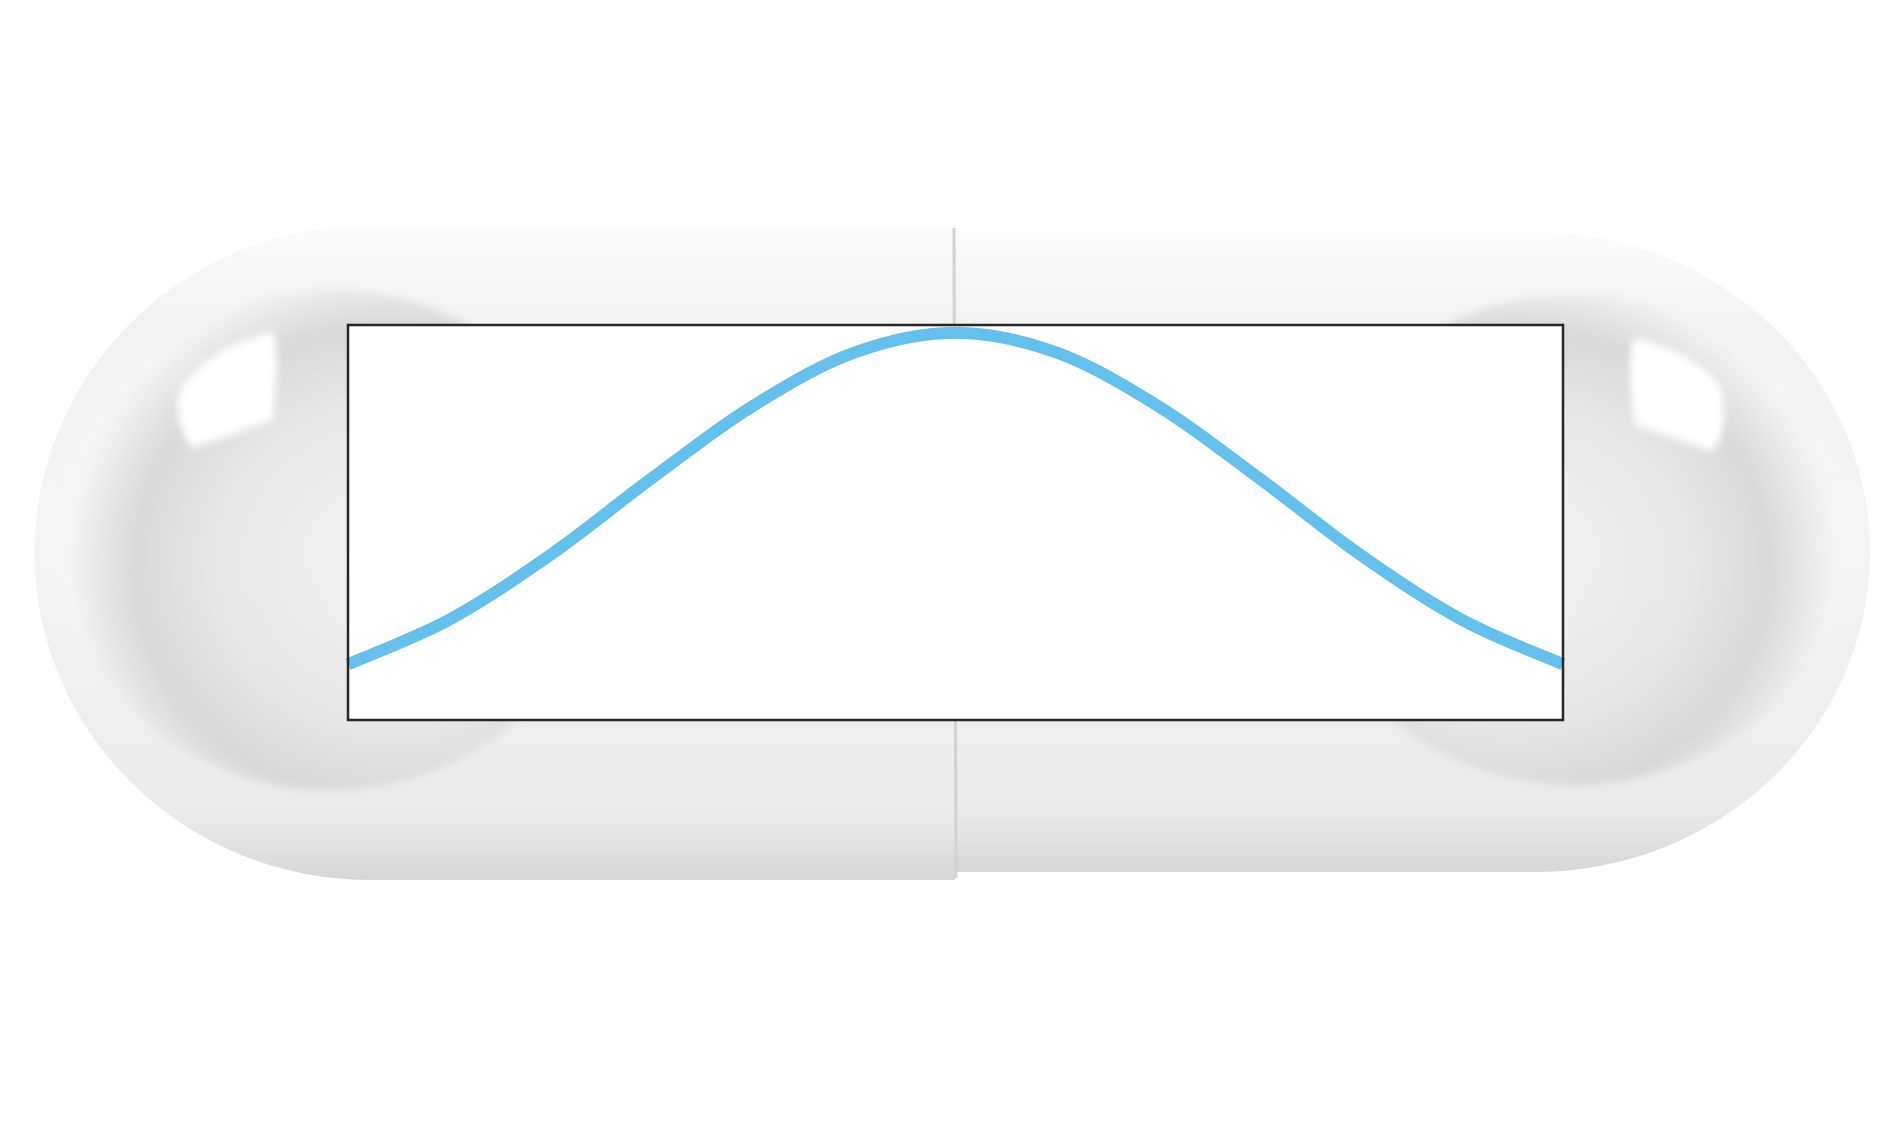 This screenshot has width=1902, height=1134. I want to click on capsule-right-highlight, so click(1677, 395).